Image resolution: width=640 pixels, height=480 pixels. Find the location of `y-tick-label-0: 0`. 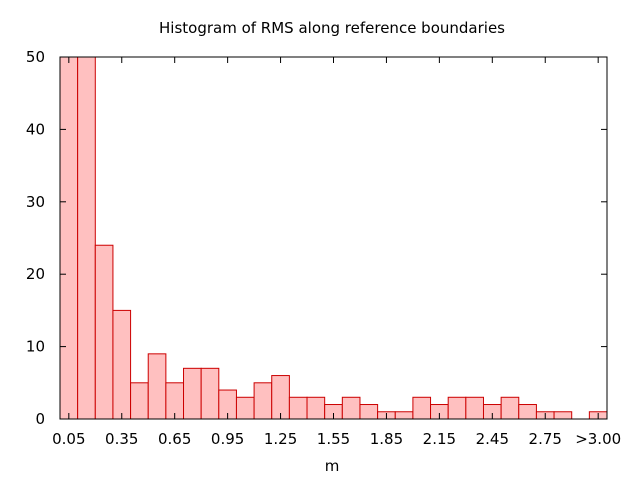

y-tick-label-0: 0 is located at coordinates (40, 419).